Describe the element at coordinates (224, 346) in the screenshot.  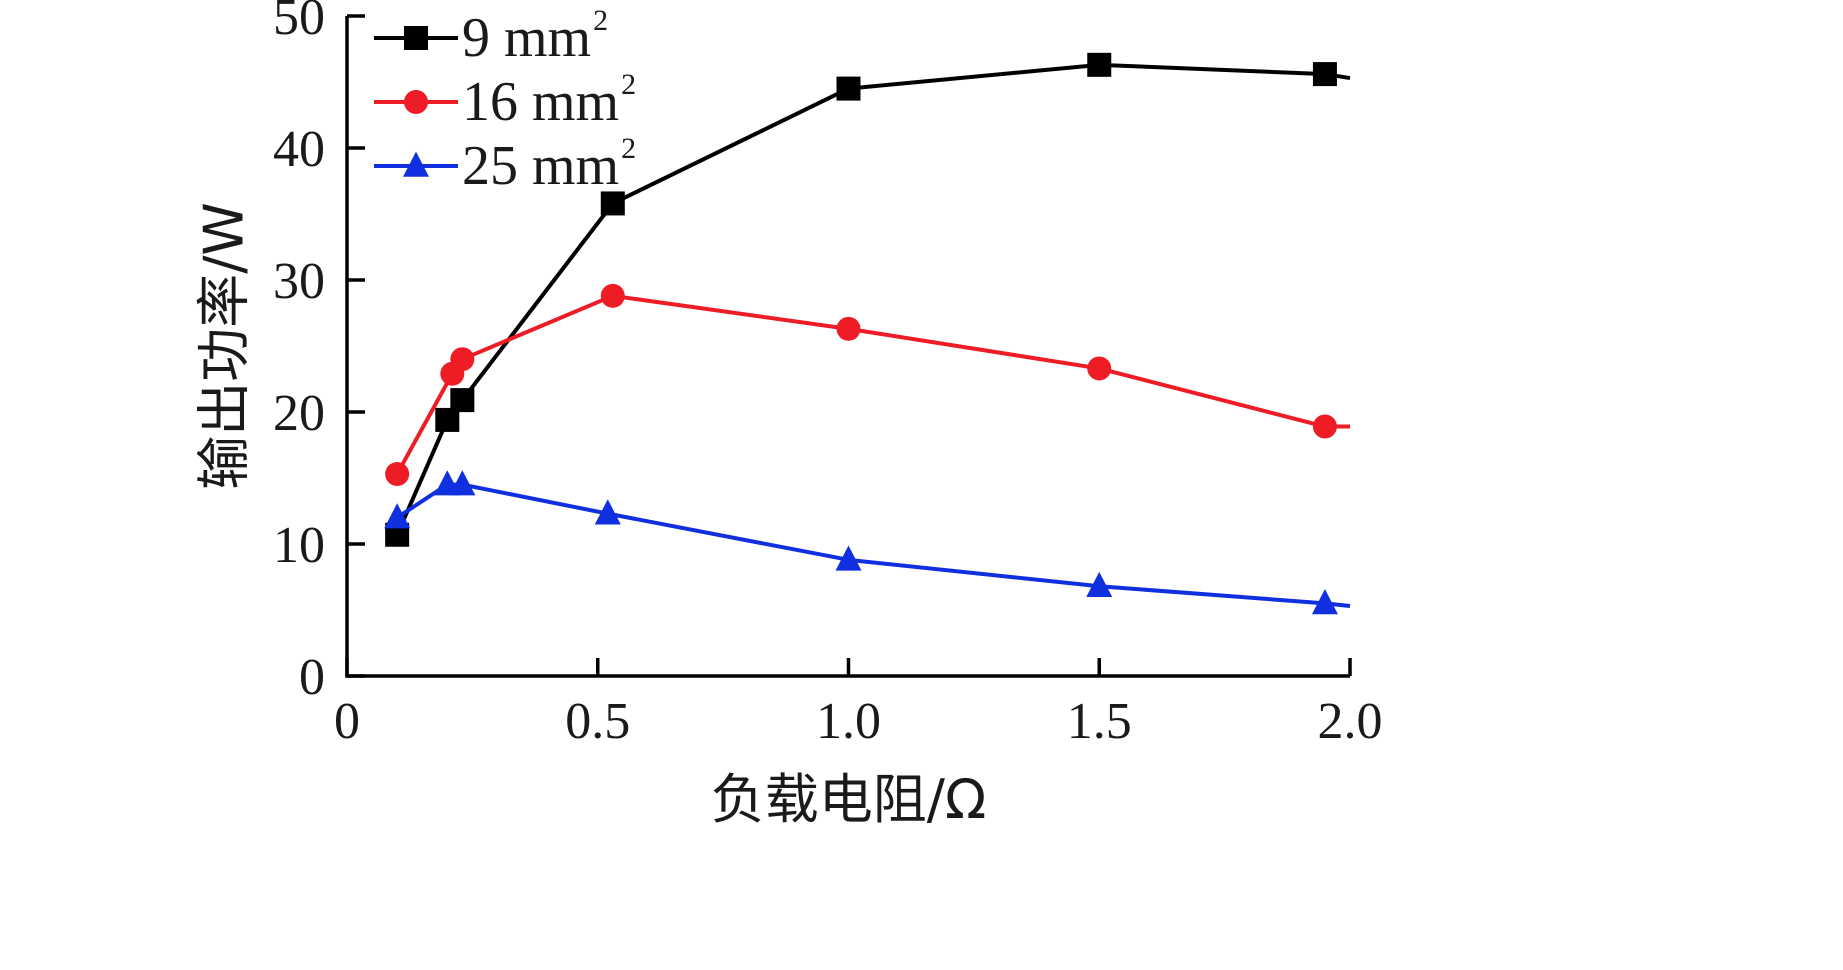
I see `y-axis-title: 输出功率/W` at that location.